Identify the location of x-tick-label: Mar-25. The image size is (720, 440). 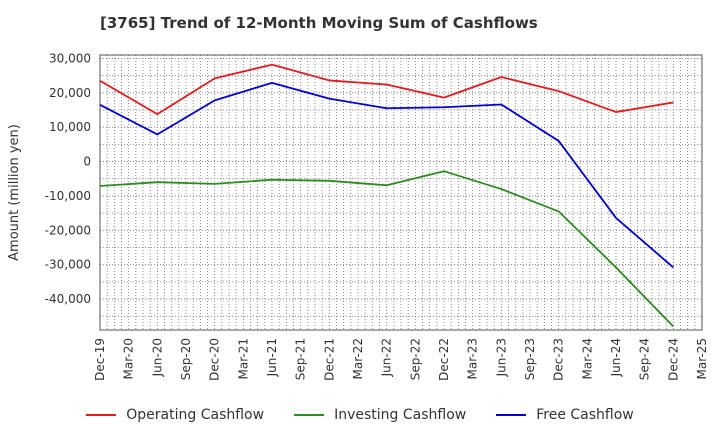
(702, 358).